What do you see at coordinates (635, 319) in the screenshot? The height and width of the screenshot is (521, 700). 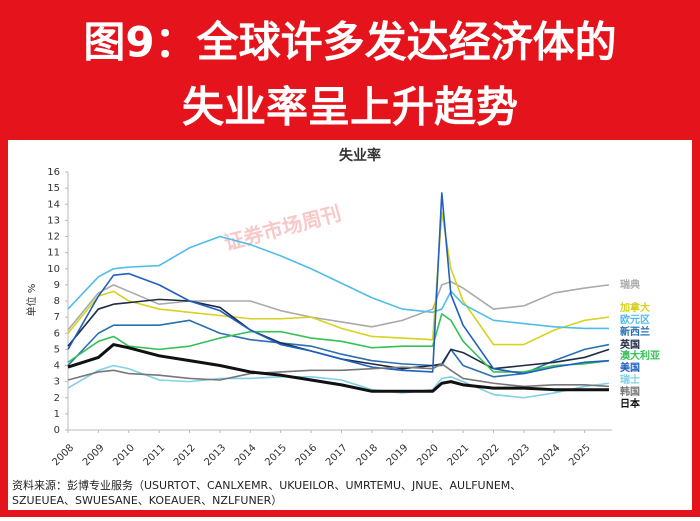 I see `legend-label: 欧元区` at bounding box center [635, 319].